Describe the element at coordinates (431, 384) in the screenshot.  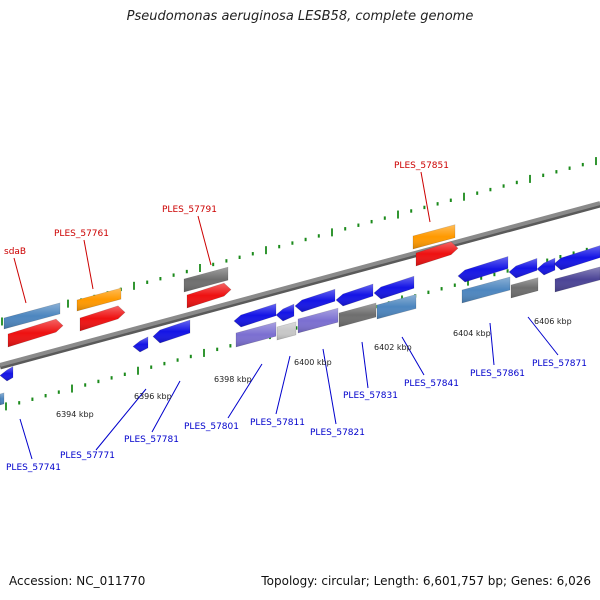
I see `gene-label-lower: PLES_57841` at that location.